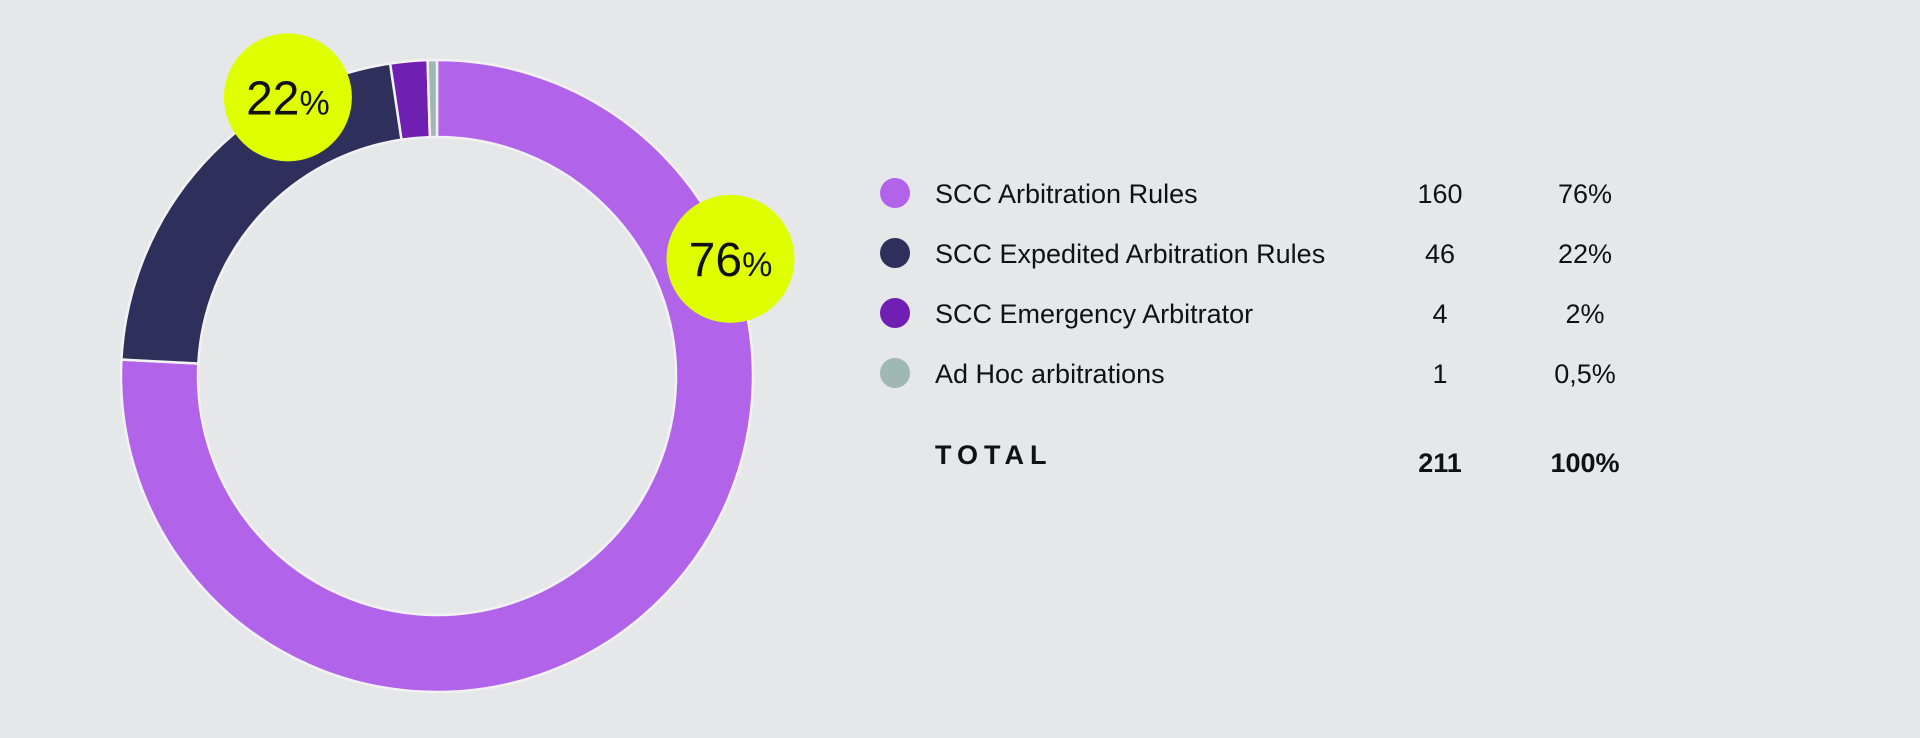  What do you see at coordinates (1260, 460) in the screenshot?
I see `total-row: TOTAL 211 100%` at bounding box center [1260, 460].